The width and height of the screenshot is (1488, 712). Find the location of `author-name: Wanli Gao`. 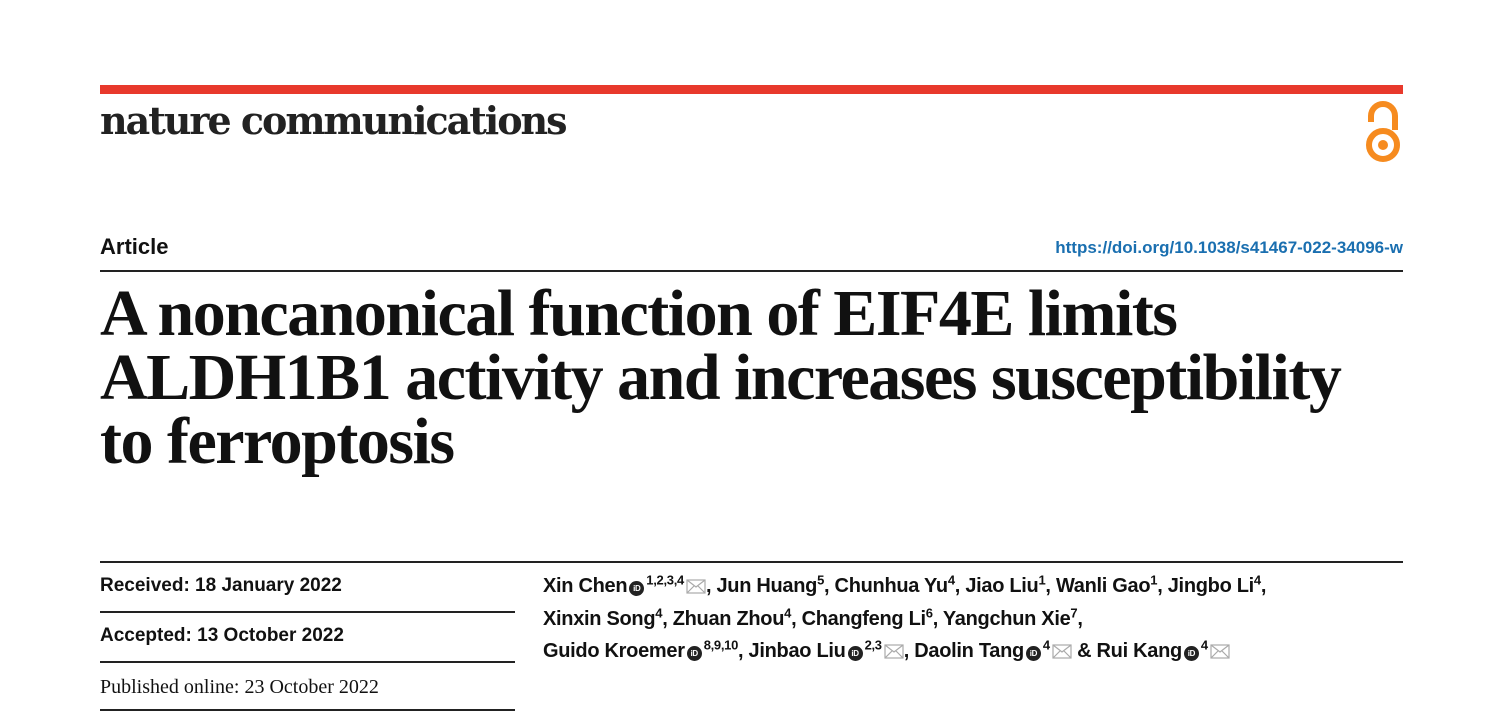

author-name: Wanli Gao is located at coordinates (1103, 586).